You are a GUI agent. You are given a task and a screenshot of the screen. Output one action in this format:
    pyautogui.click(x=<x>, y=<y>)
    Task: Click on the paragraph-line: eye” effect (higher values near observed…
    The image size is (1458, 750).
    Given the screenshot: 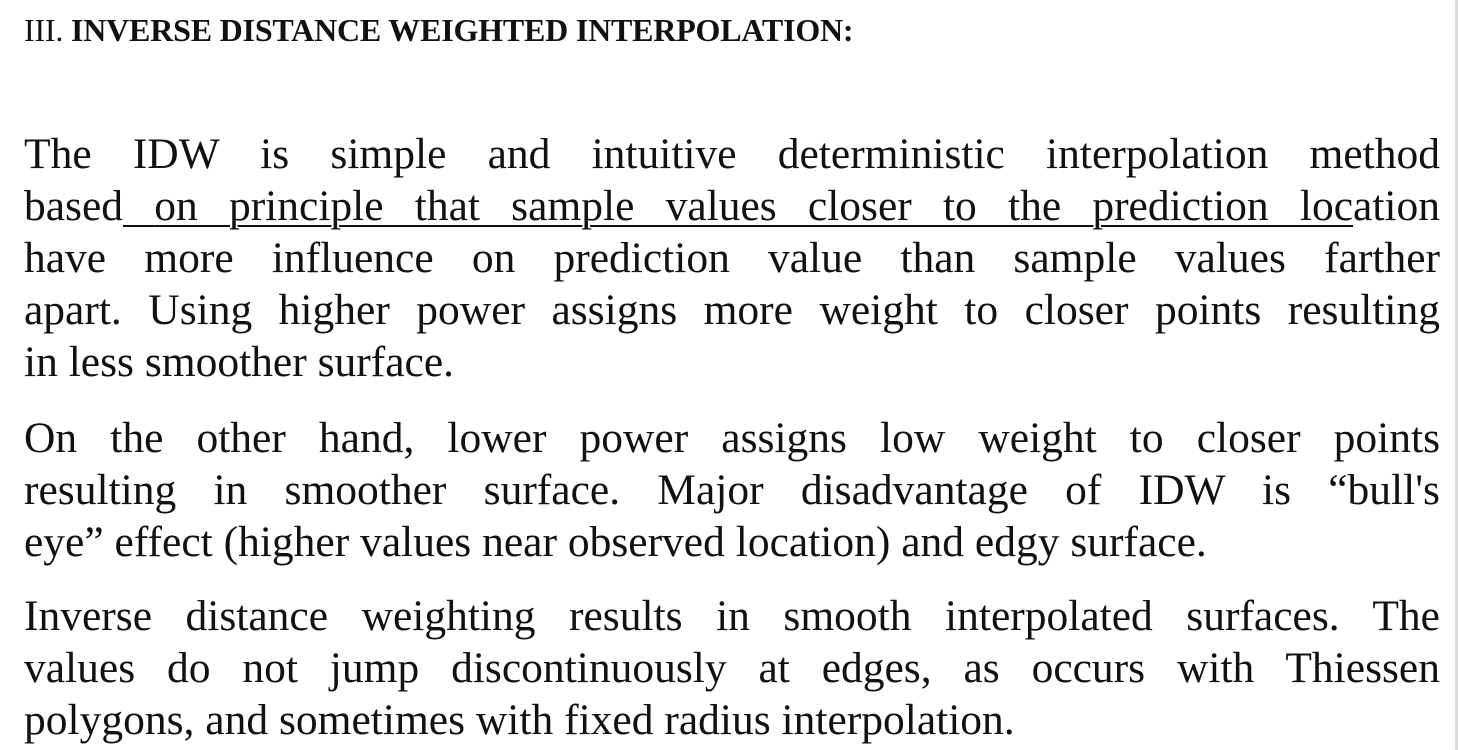 What is the action you would take?
    pyautogui.click(x=615, y=542)
    